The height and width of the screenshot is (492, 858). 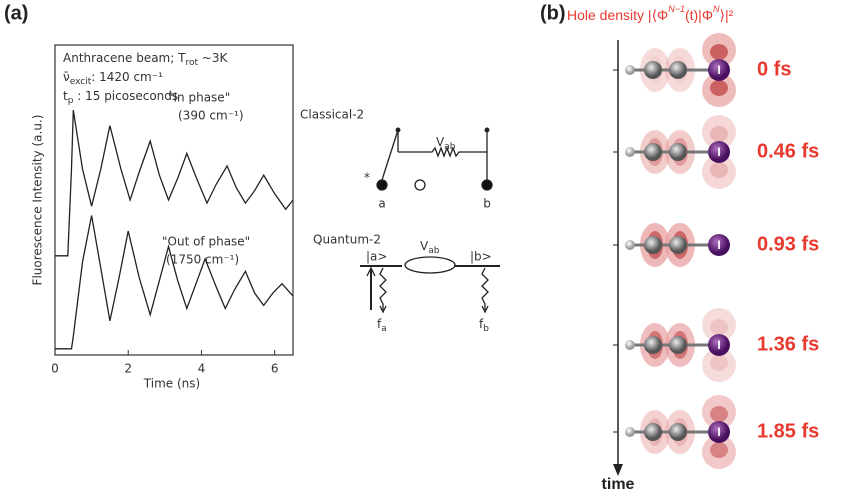 What do you see at coordinates (788, 344) in the screenshot?
I see `time-stamp: 1.36 fs` at bounding box center [788, 344].